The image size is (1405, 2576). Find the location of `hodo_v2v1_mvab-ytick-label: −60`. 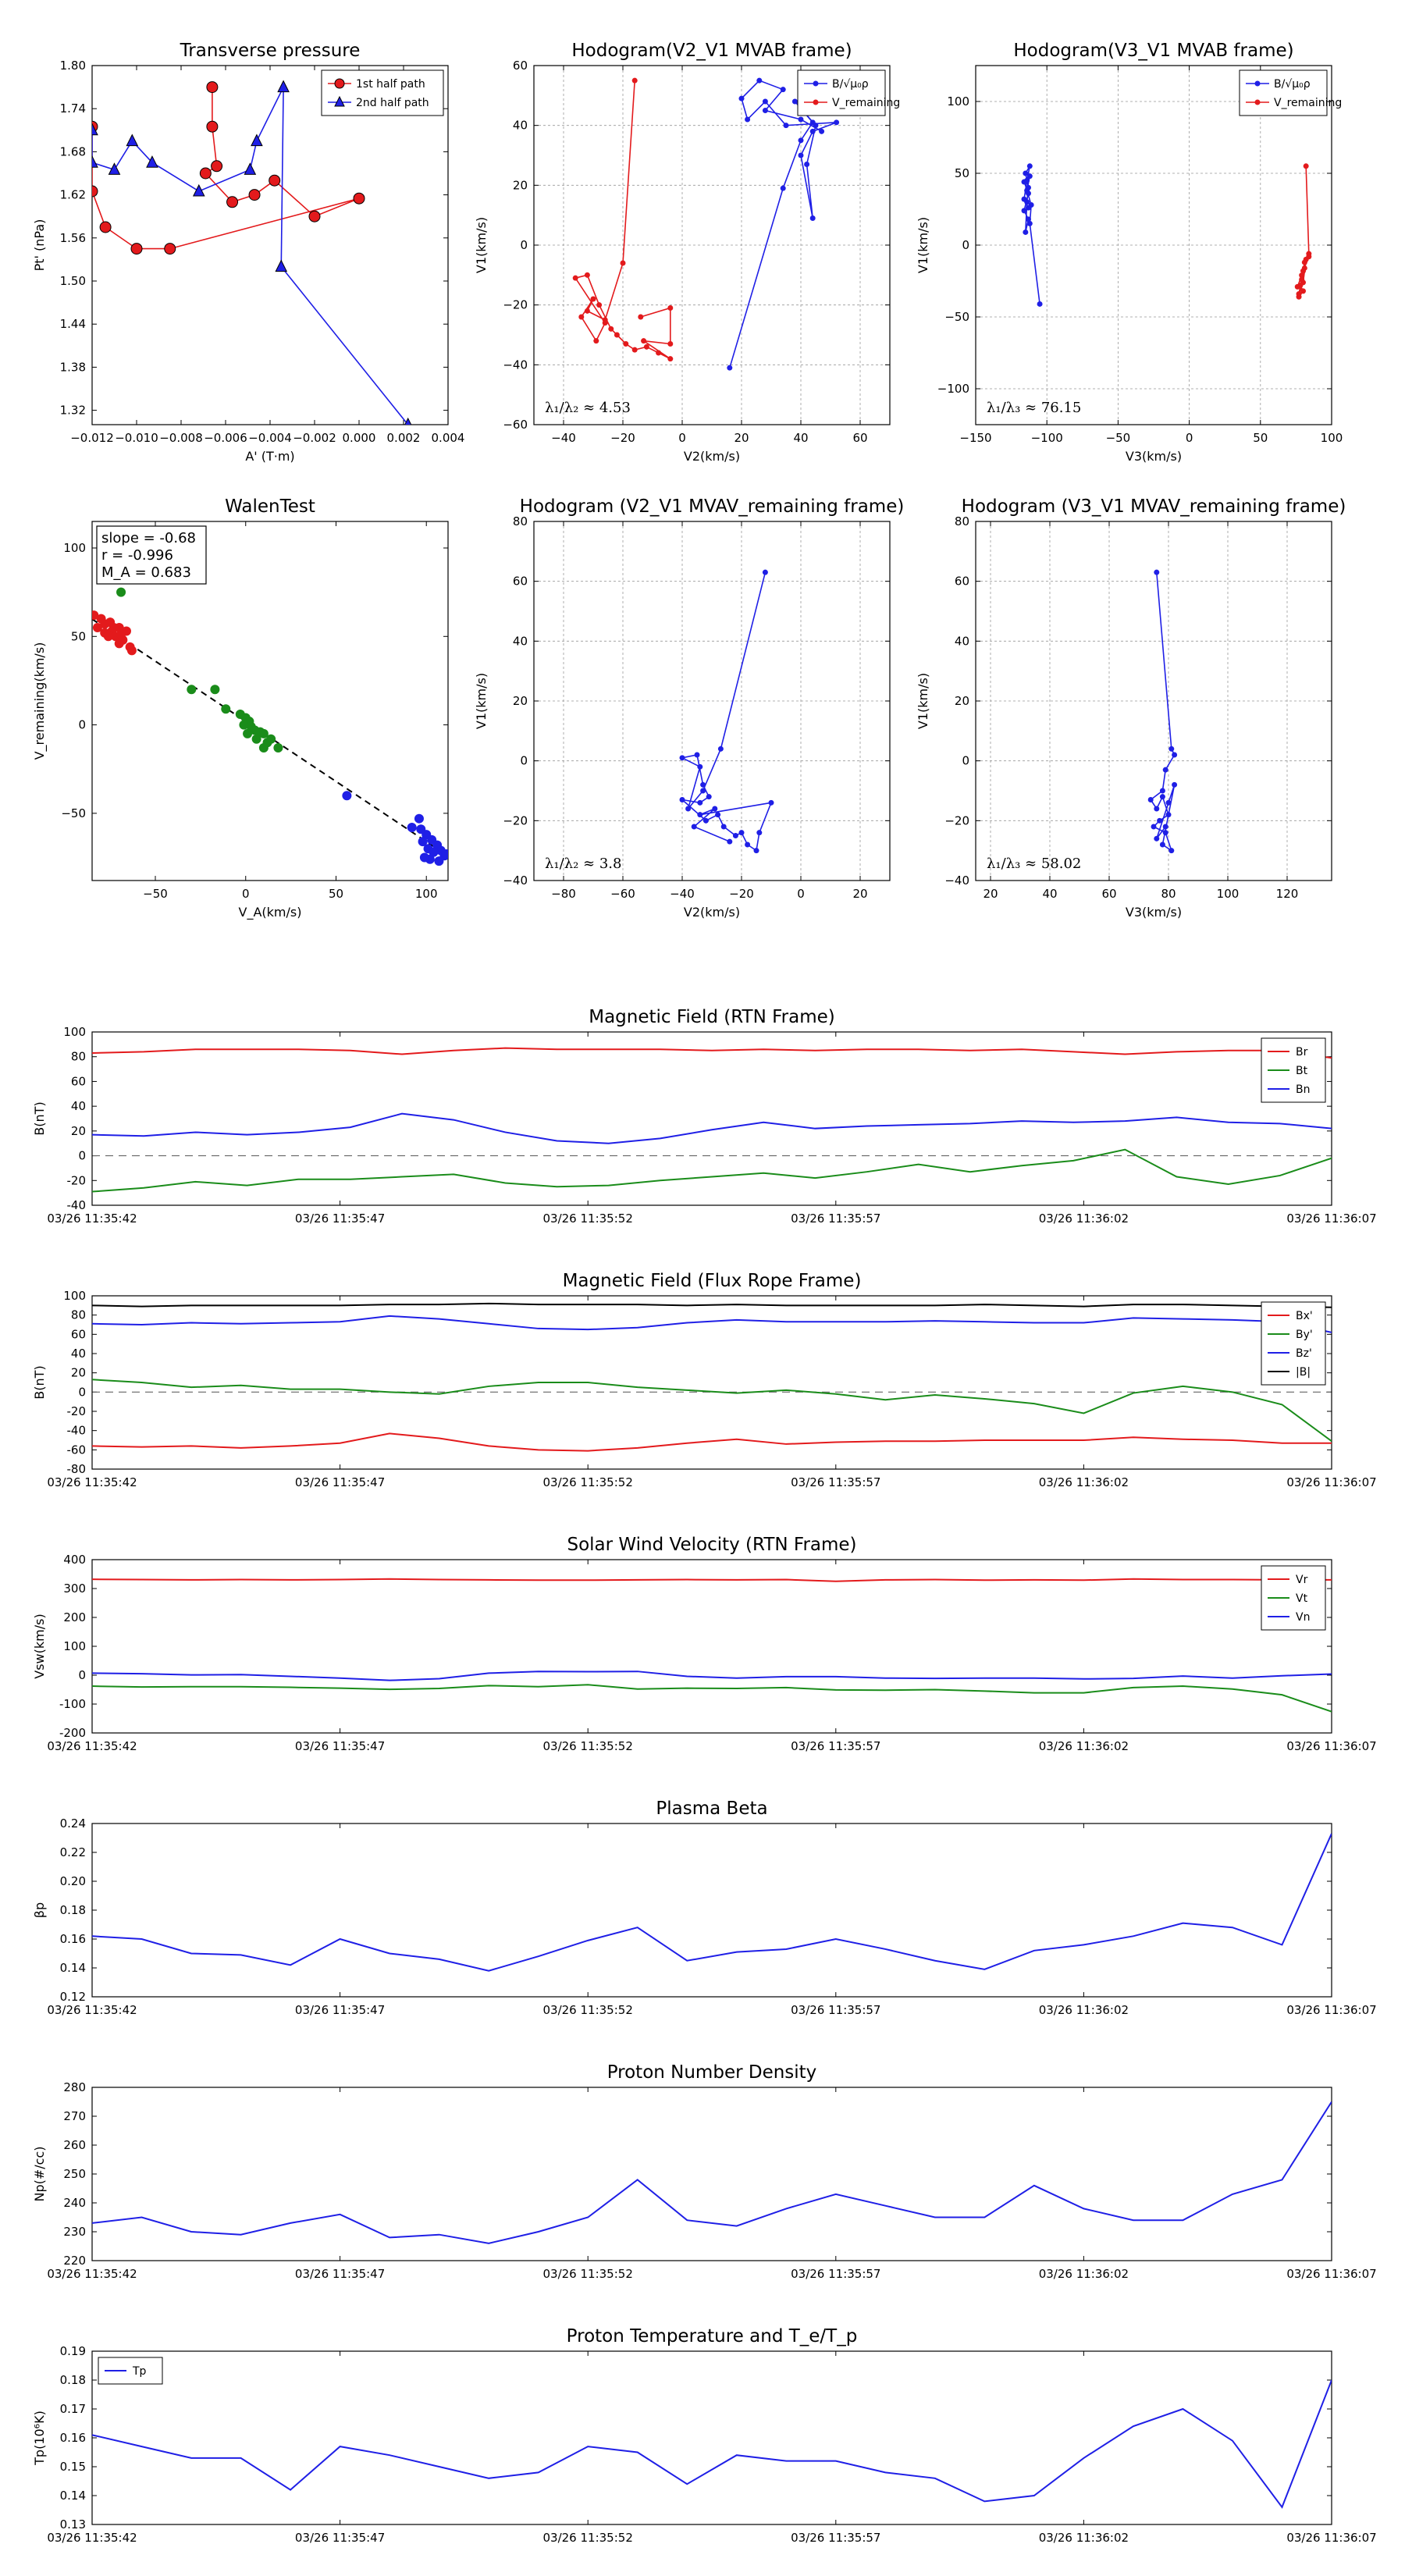

hodo_v2v1_mvab-ytick-label: −60 is located at coordinates (515, 425).